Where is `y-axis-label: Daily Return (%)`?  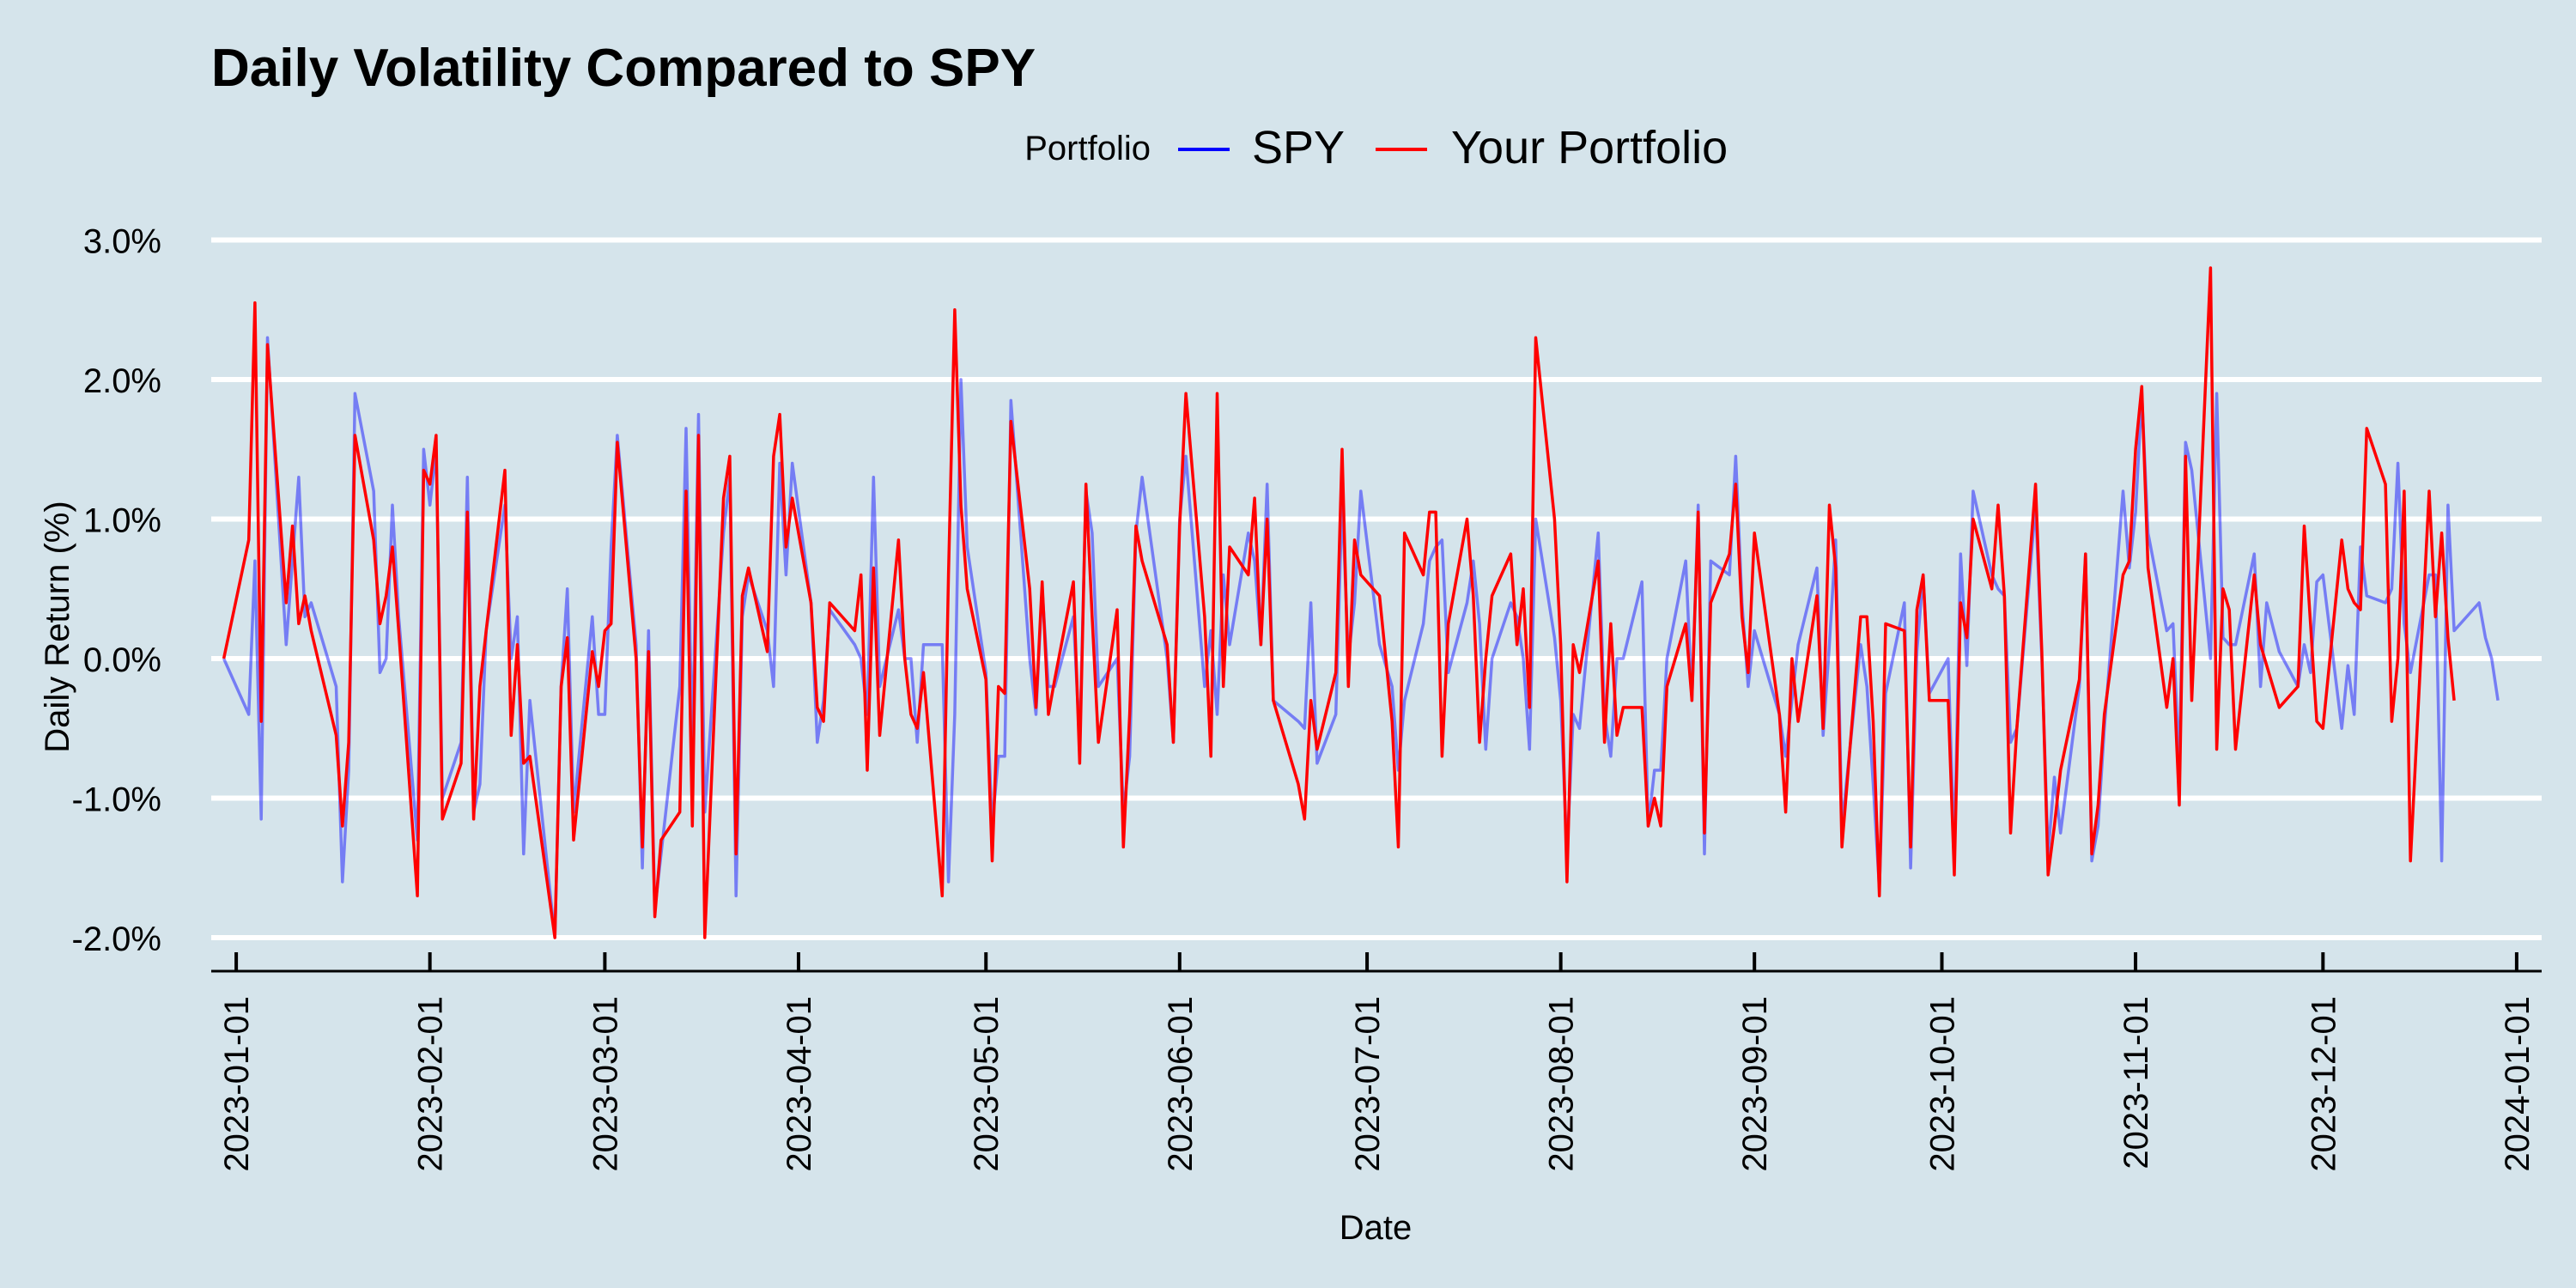 y-axis-label: Daily Return (%) is located at coordinates (58, 627).